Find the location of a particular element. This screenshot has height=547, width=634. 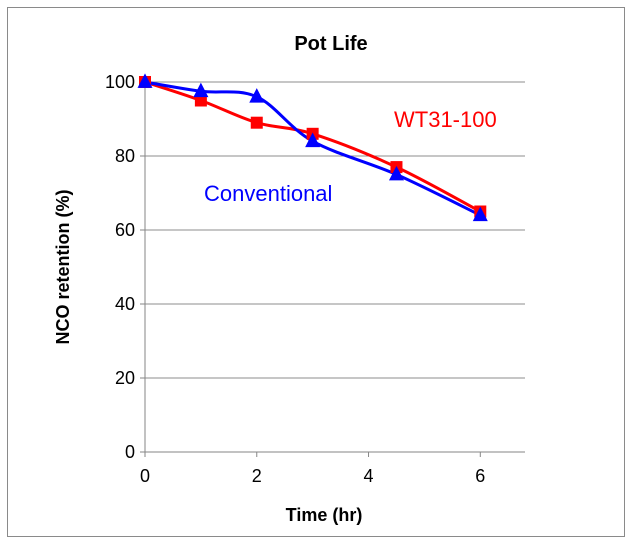

y-tick-label-0: 0 is located at coordinates (130, 452).